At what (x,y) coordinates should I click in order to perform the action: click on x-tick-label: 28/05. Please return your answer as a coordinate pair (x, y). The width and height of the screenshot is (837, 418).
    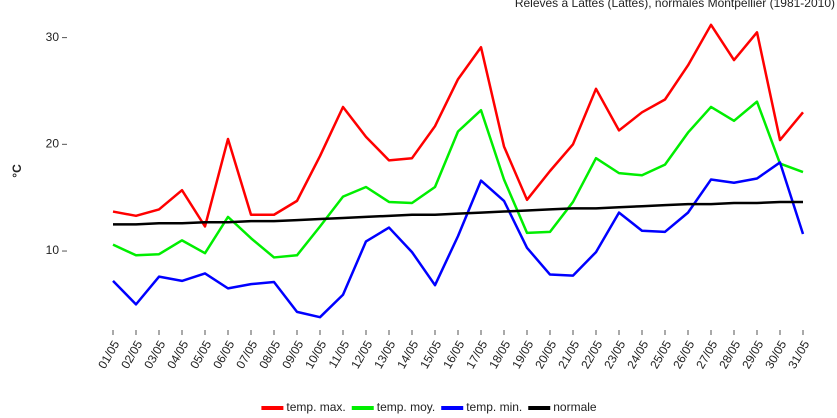
    Looking at the image, I should click on (729, 354).